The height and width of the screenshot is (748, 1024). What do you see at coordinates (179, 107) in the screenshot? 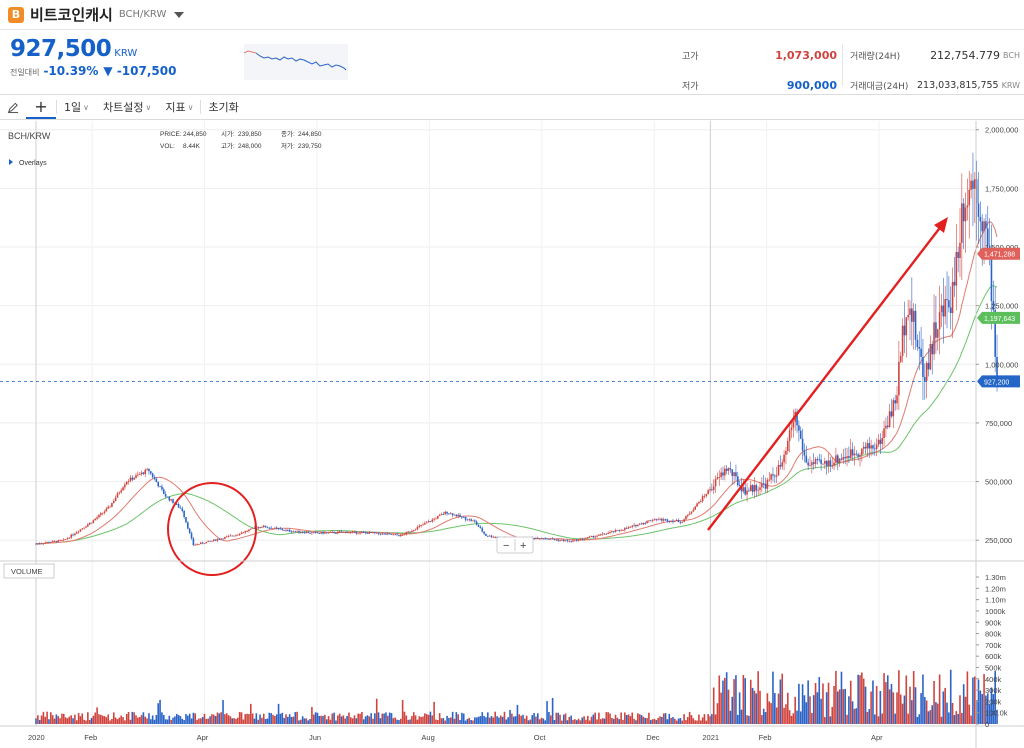
I see `indicators-dropdown: 지표 ∨` at bounding box center [179, 107].